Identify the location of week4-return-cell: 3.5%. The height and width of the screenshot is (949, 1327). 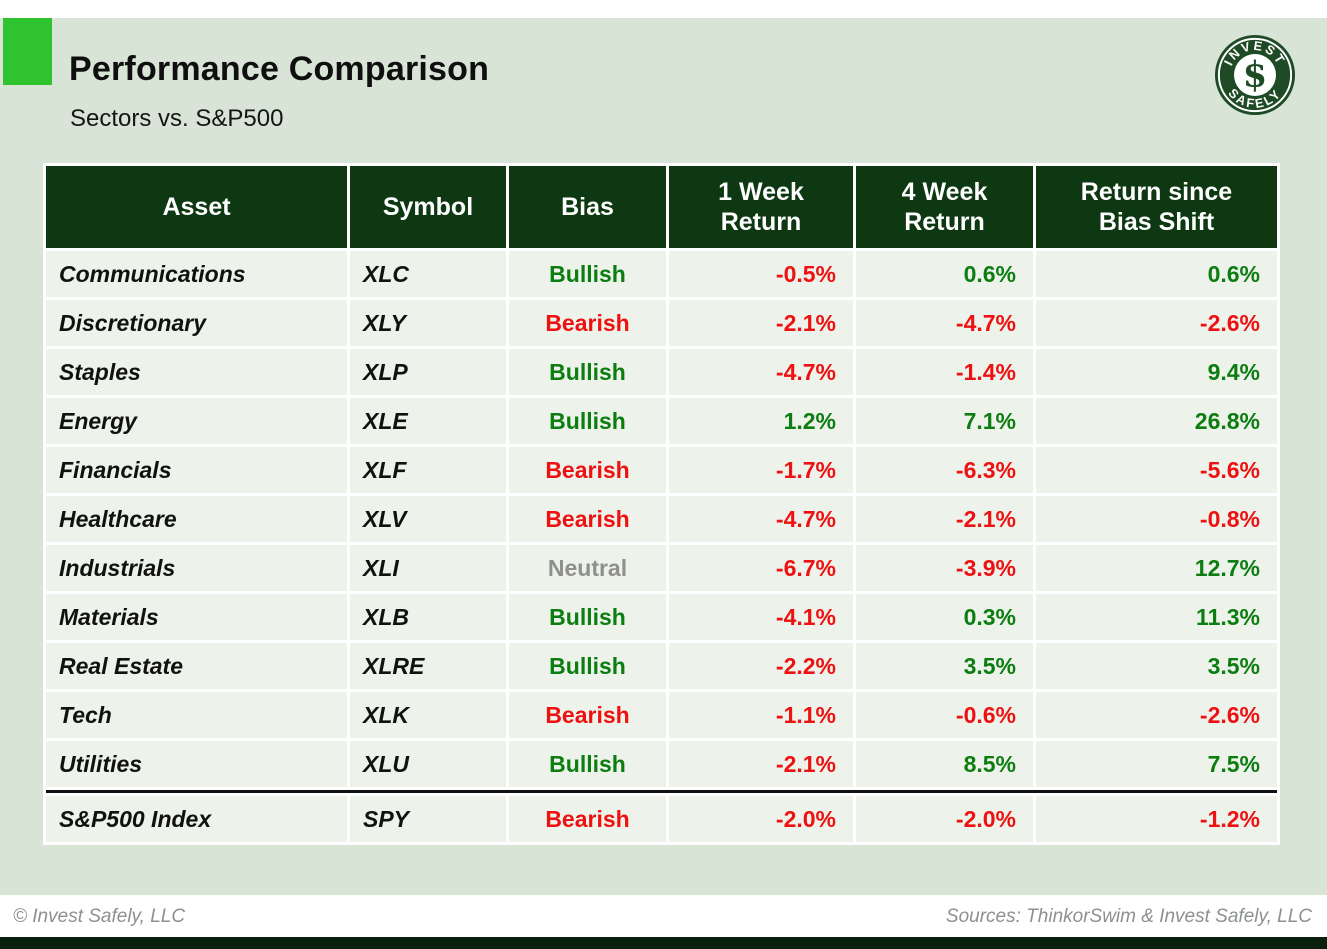
(944, 666).